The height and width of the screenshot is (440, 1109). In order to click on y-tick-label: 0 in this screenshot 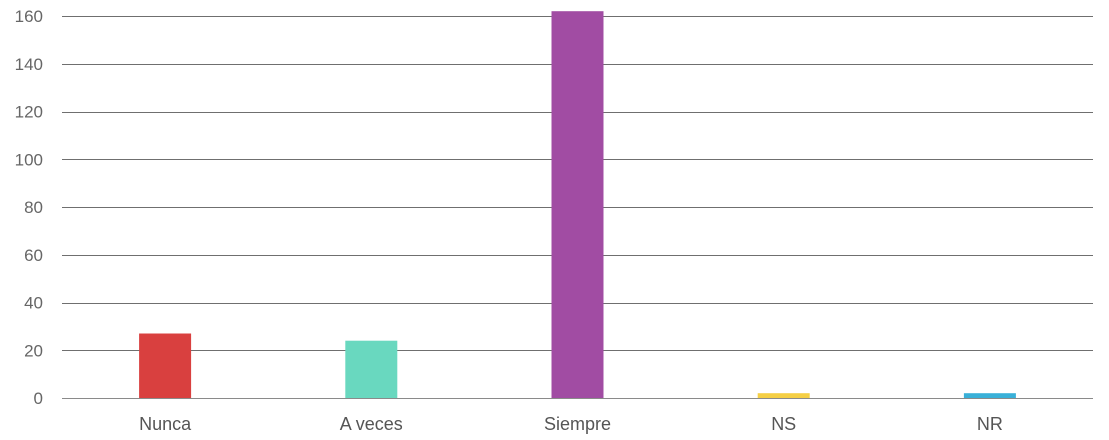, I will do `click(38, 398)`.